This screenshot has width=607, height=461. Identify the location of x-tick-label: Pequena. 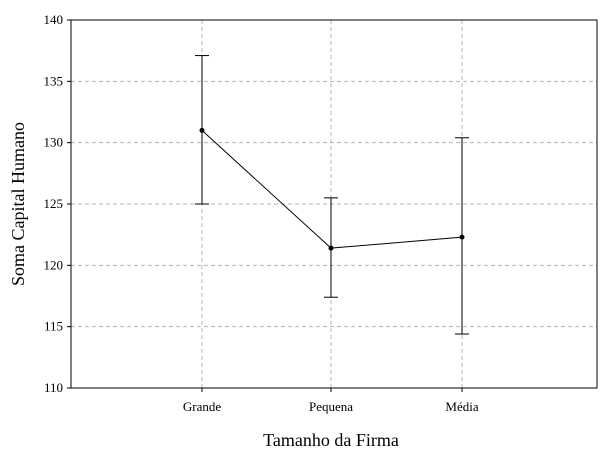
(331, 406).